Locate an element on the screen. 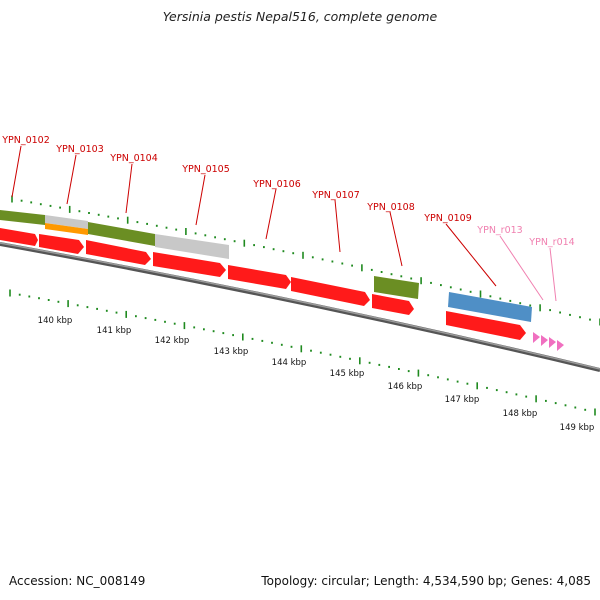  scale-label: 146 kbp is located at coordinates (405, 387).